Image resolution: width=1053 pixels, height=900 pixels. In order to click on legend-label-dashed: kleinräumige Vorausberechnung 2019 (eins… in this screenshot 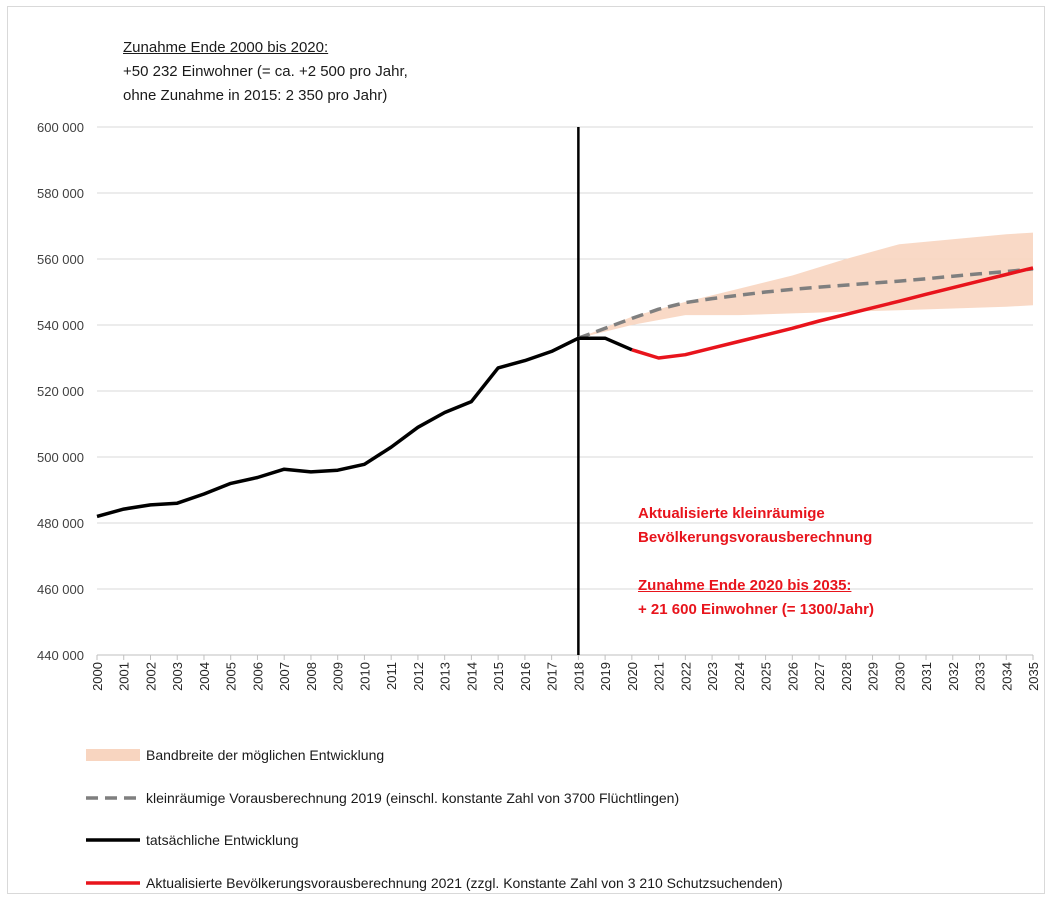, I will do `click(413, 798)`.